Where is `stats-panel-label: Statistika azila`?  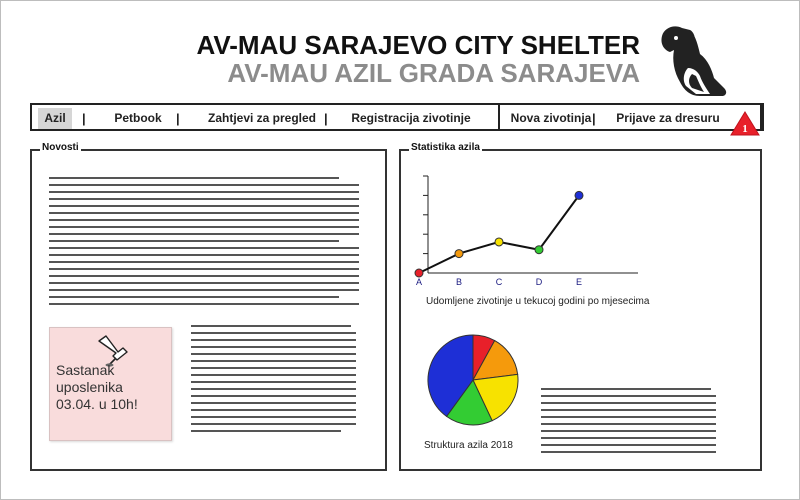 stats-panel-label: Statistika azila is located at coordinates (445, 147).